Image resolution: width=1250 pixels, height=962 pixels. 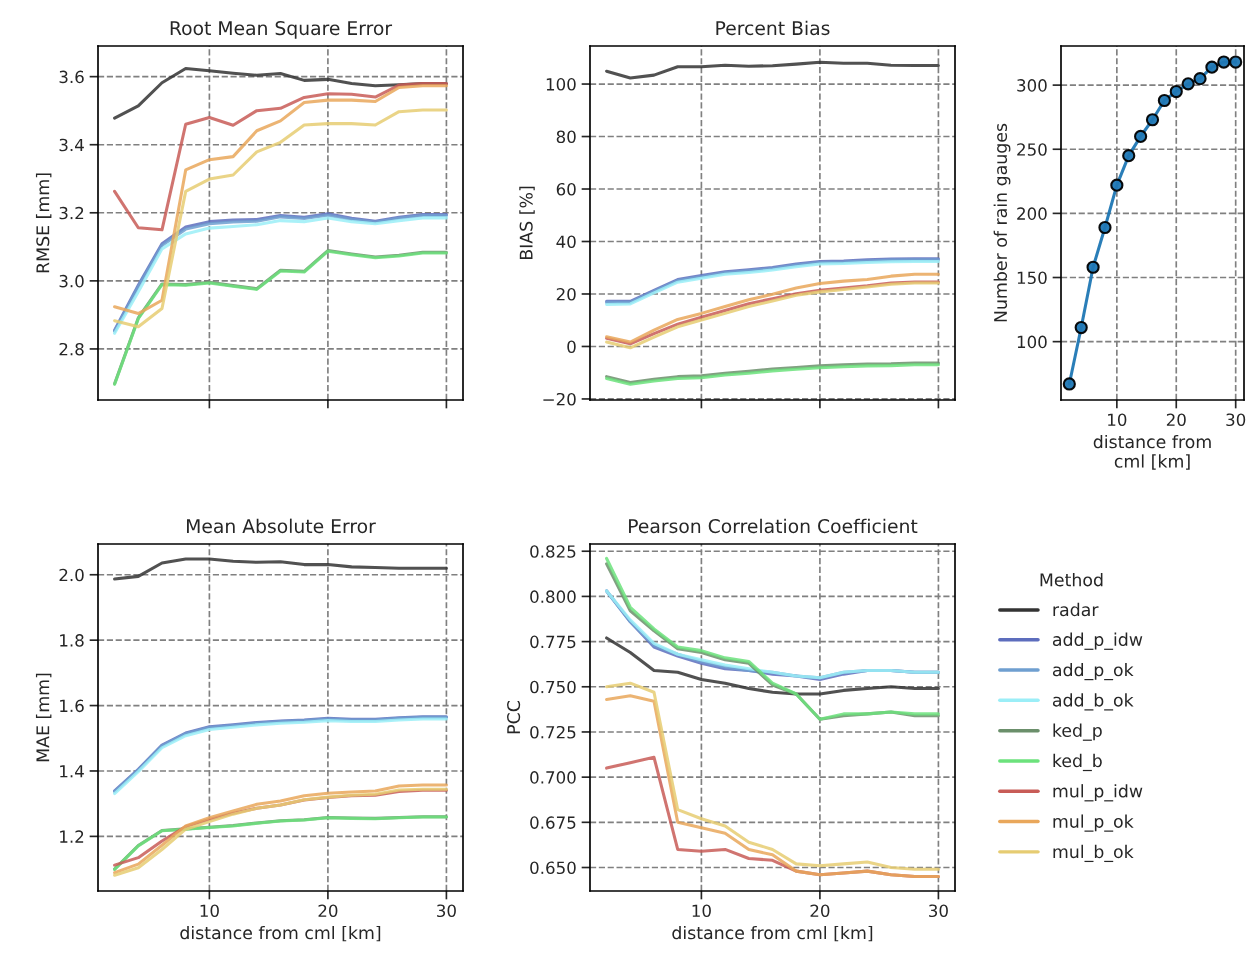 I want to click on y-tick-label: −20, so click(x=559, y=399).